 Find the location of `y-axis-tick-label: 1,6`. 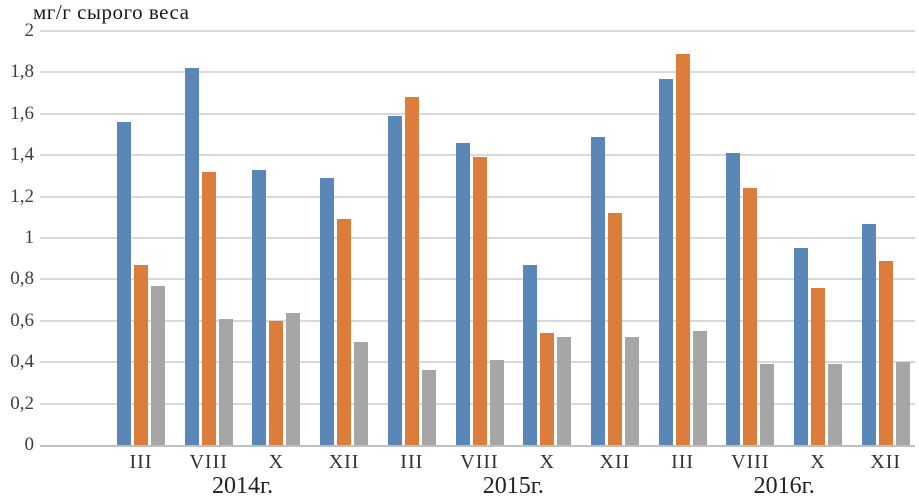

y-axis-tick-label: 1,6 is located at coordinates (22, 113).